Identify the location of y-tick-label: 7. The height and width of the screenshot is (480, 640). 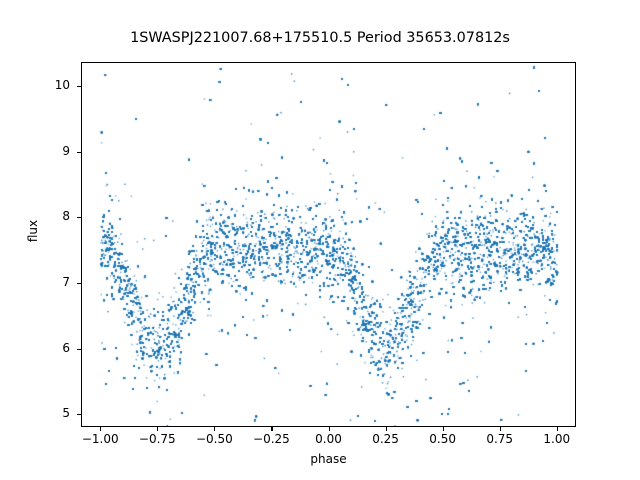
(66, 281).